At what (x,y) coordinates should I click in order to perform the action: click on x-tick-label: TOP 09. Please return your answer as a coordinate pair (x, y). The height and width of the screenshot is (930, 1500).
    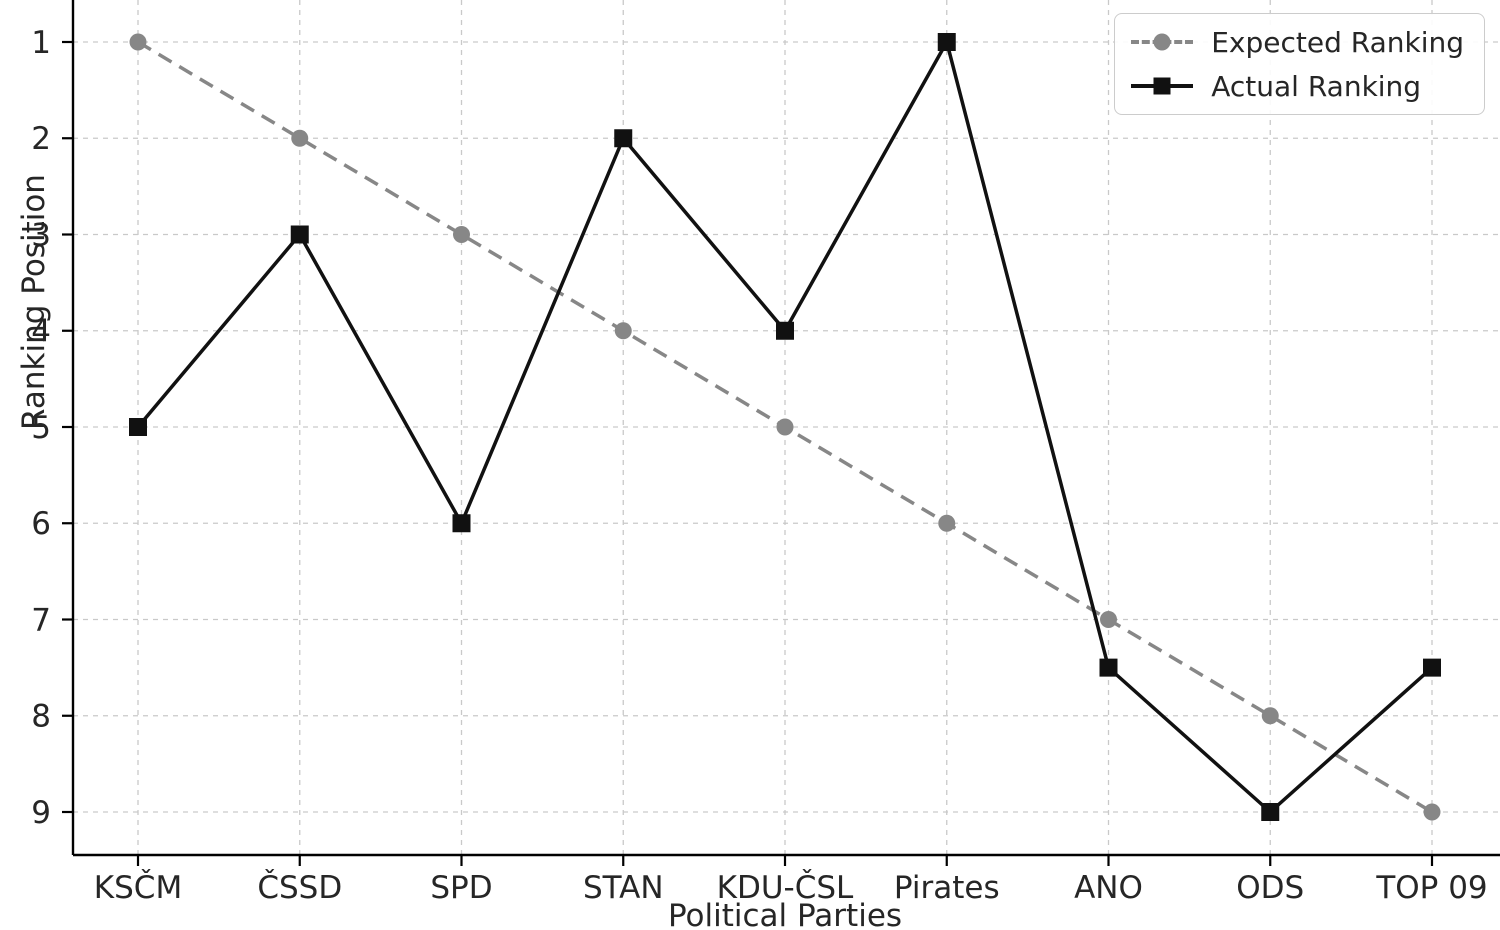
    Looking at the image, I should click on (1431, 888).